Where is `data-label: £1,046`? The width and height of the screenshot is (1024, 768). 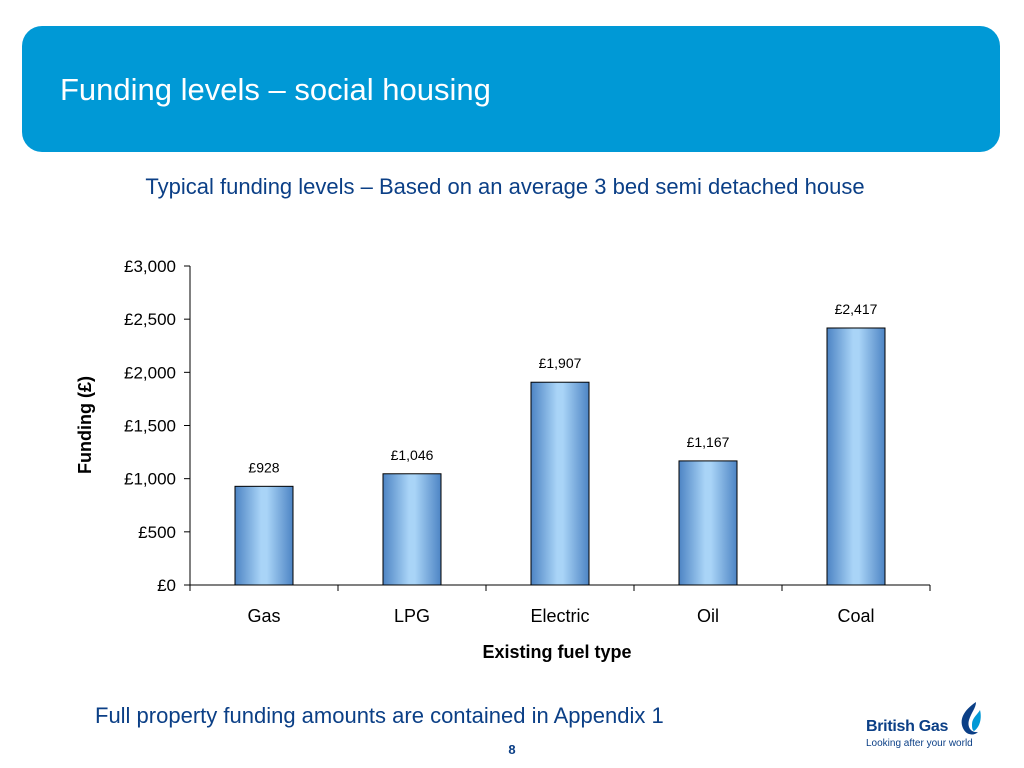
data-label: £1,046 is located at coordinates (412, 455).